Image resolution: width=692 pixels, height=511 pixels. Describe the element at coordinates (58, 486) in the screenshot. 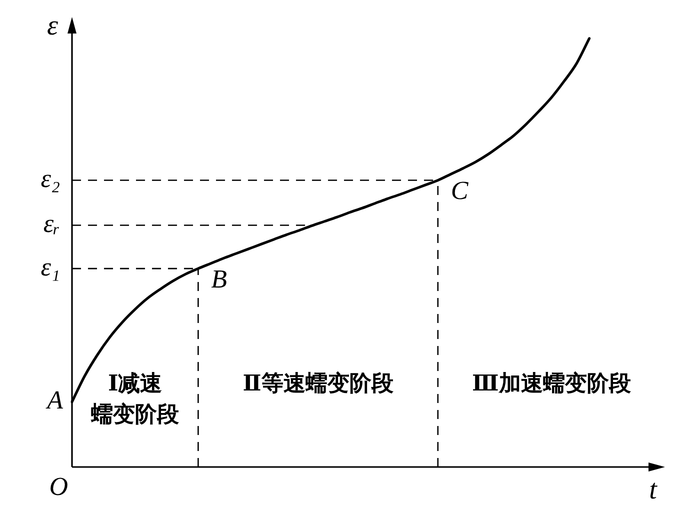

I see `text: O` at that location.